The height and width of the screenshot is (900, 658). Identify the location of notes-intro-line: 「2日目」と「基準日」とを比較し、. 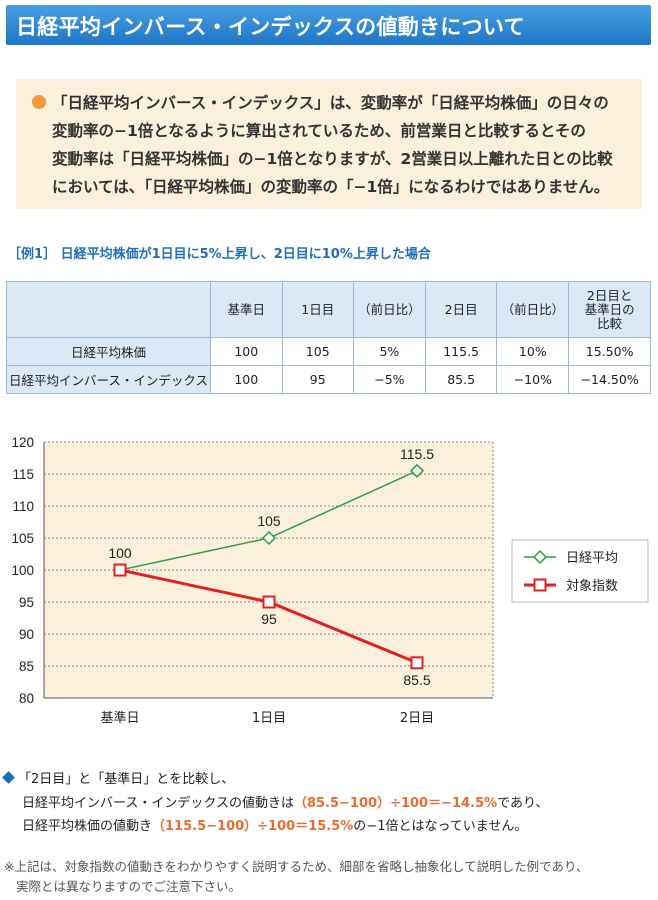
(118, 777).